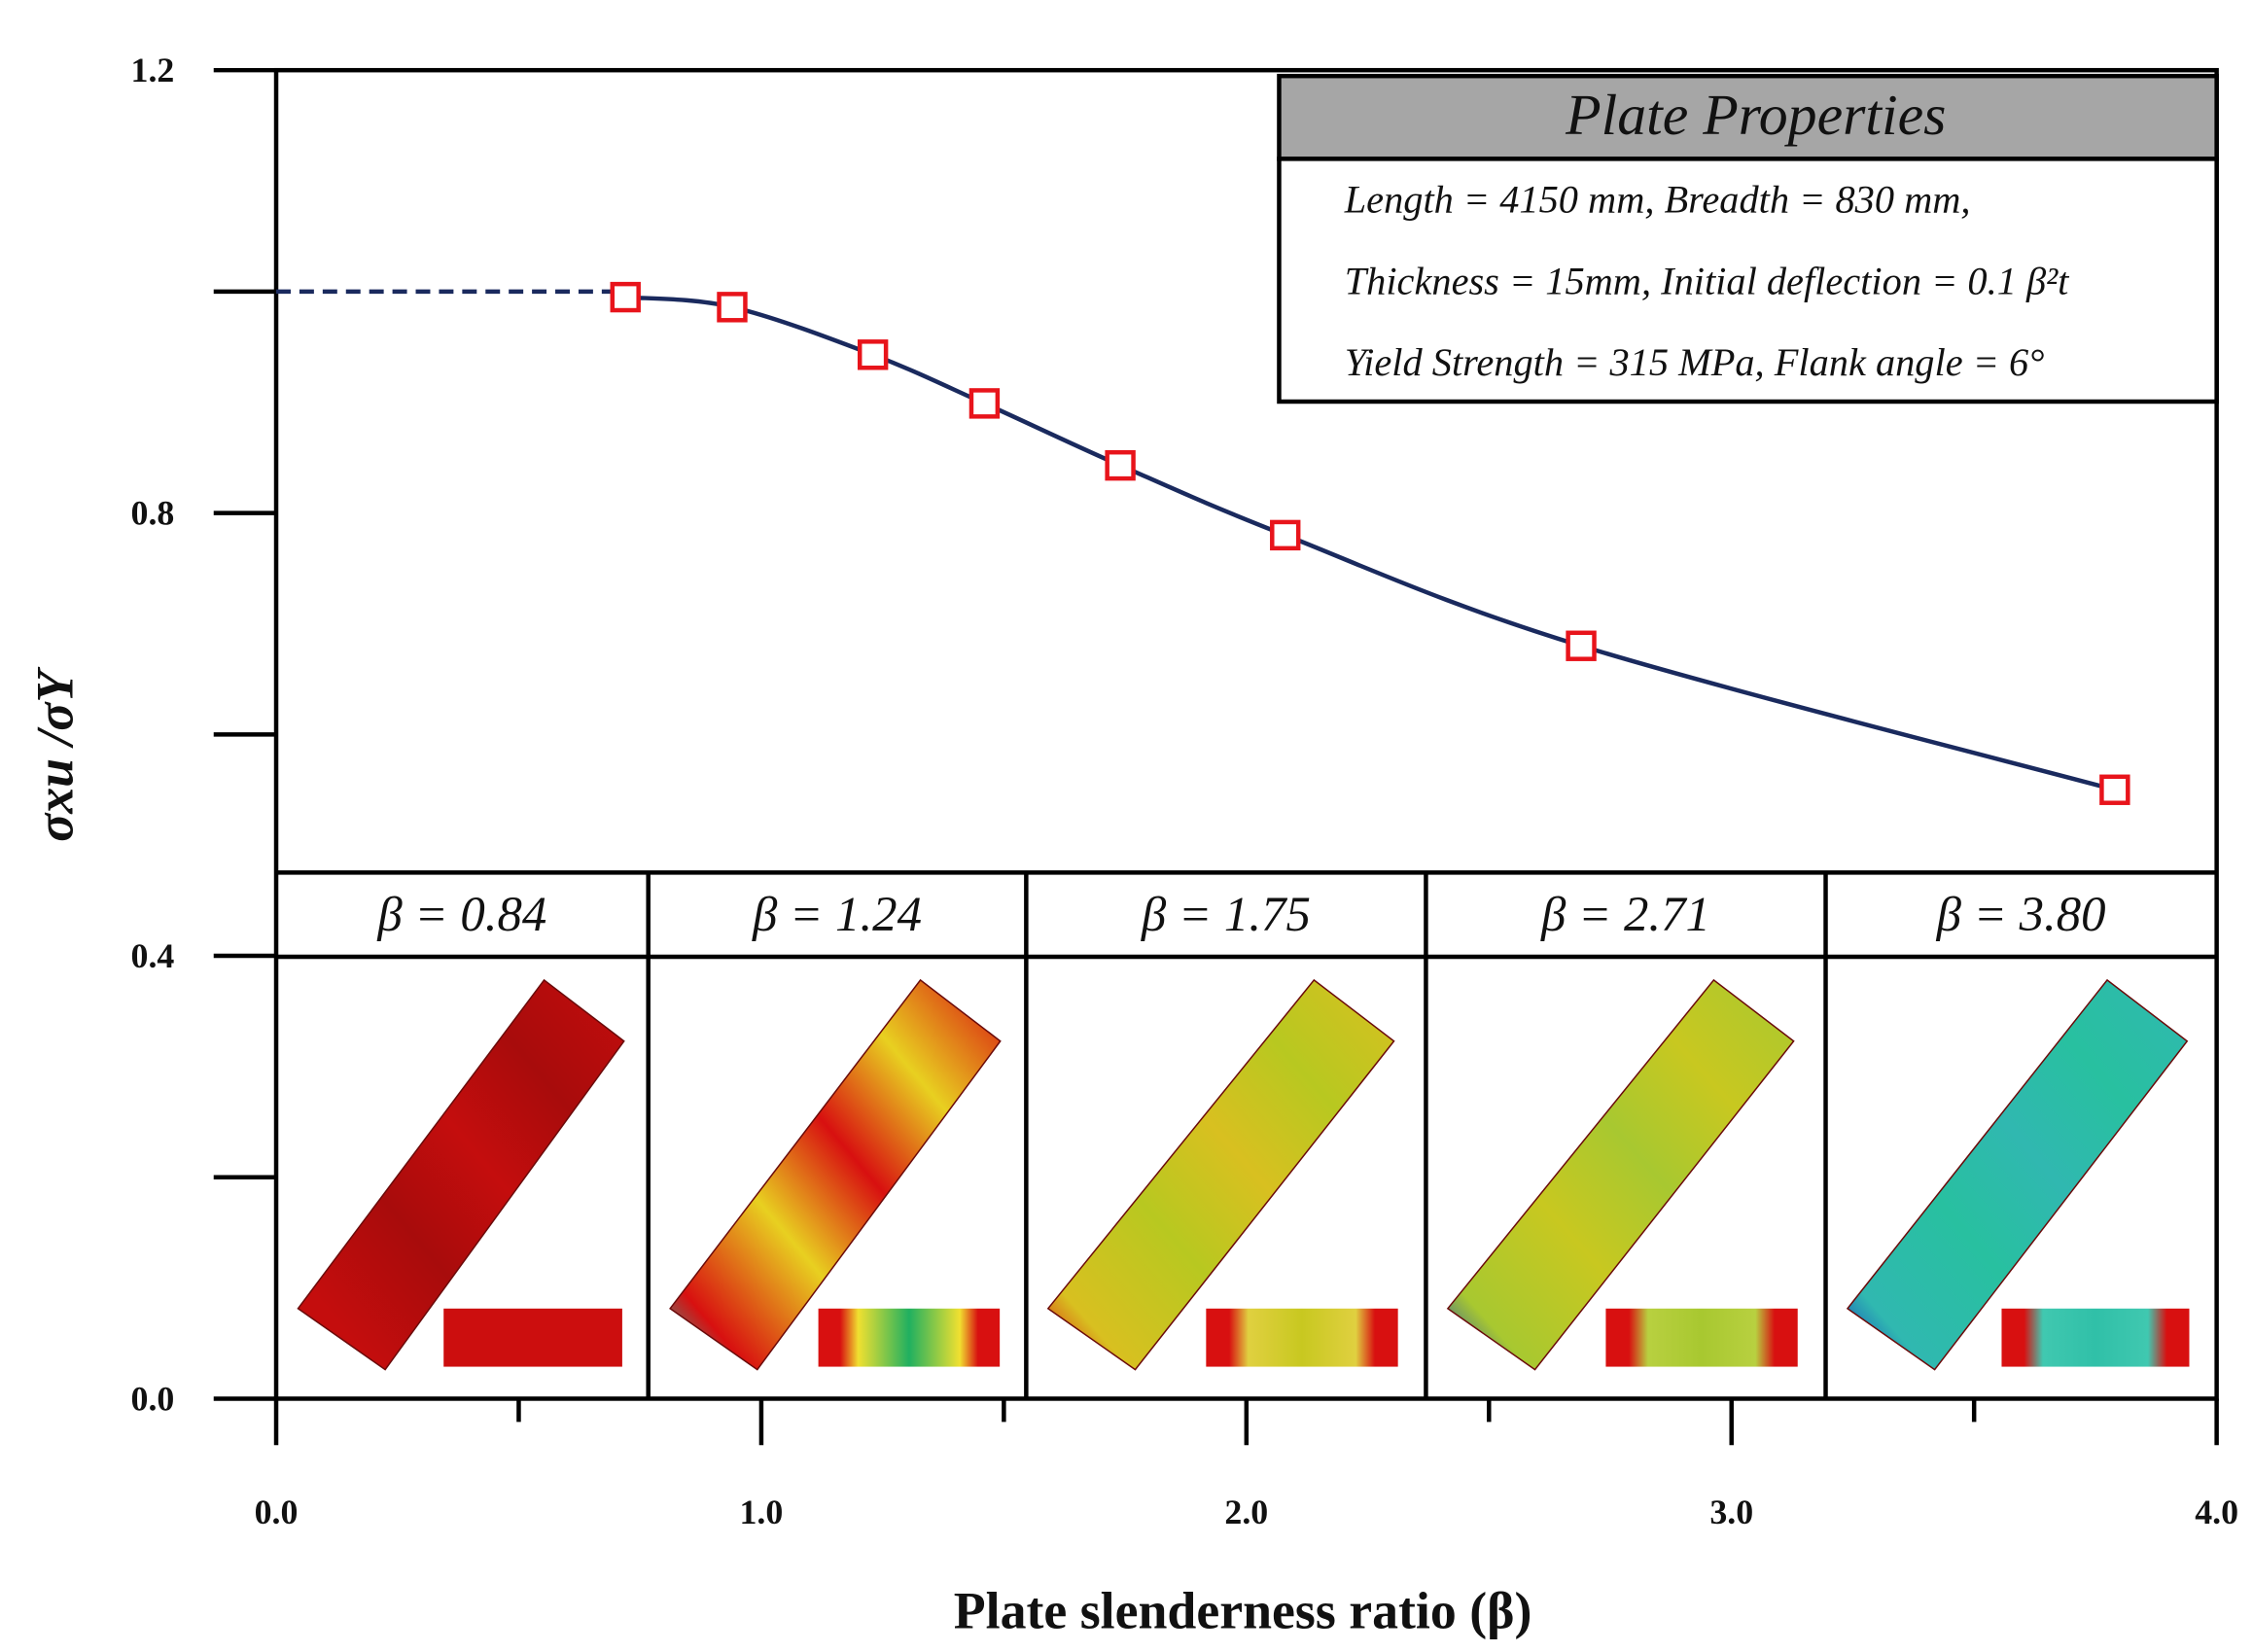 The image size is (2253, 1652). I want to click on x-axis-label: Plate slenderness ratio (β), so click(1243, 1611).